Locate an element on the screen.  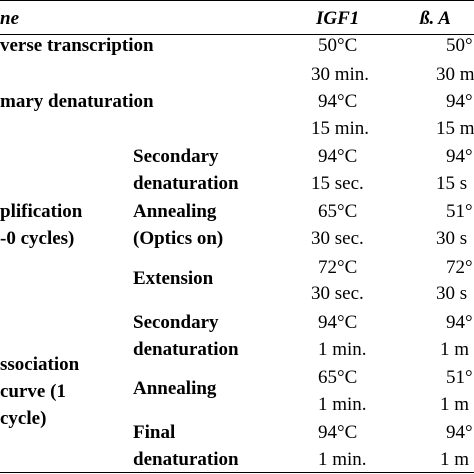
dis-secdenat-label-line2: denaturation is located at coordinates (186, 349).